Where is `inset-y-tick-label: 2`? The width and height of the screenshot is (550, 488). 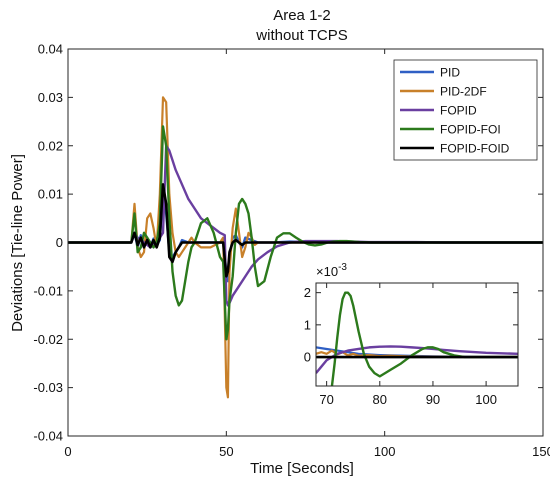
inset-y-tick-label: 2 is located at coordinates (307, 292).